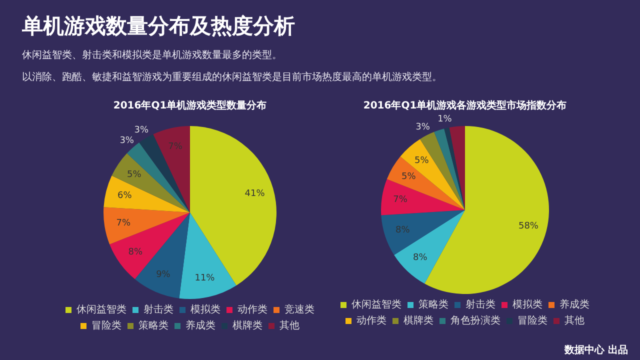 Image resolution: width=640 pixels, height=360 pixels. I want to click on data-label: 1%, so click(445, 119).